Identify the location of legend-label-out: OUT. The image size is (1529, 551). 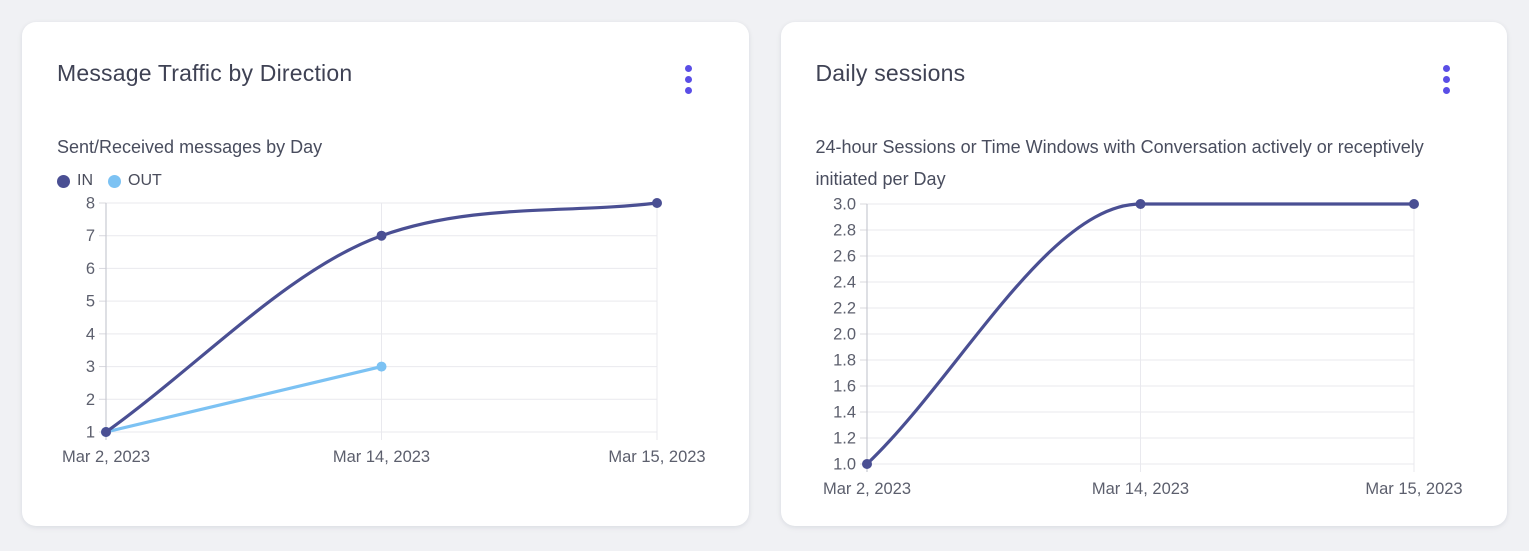
(145, 181).